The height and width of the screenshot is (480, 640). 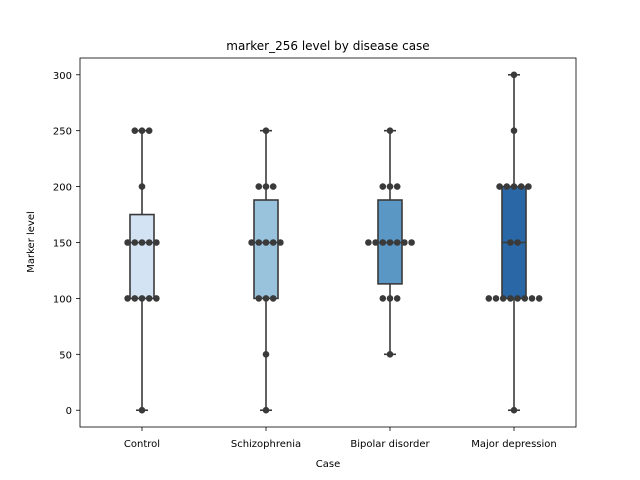 I want to click on y-tick-label: 150, so click(x=62, y=244).